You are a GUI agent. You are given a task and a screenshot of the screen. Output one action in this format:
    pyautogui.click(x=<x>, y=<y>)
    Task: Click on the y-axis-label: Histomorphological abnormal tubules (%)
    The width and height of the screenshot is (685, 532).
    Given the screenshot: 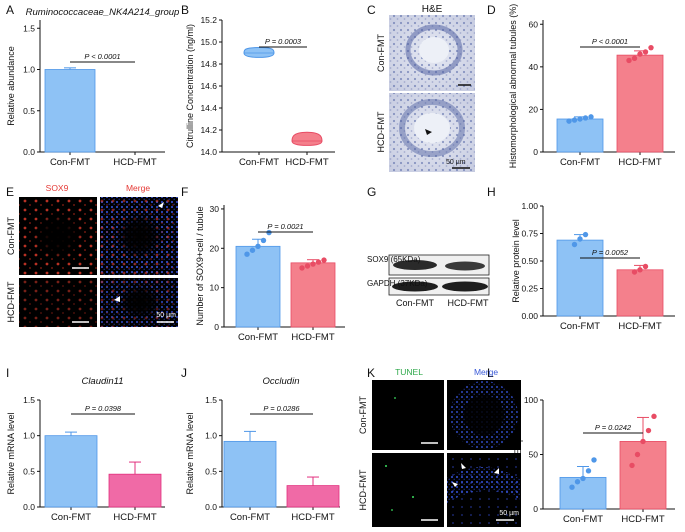 What is the action you would take?
    pyautogui.click(x=513, y=86)
    